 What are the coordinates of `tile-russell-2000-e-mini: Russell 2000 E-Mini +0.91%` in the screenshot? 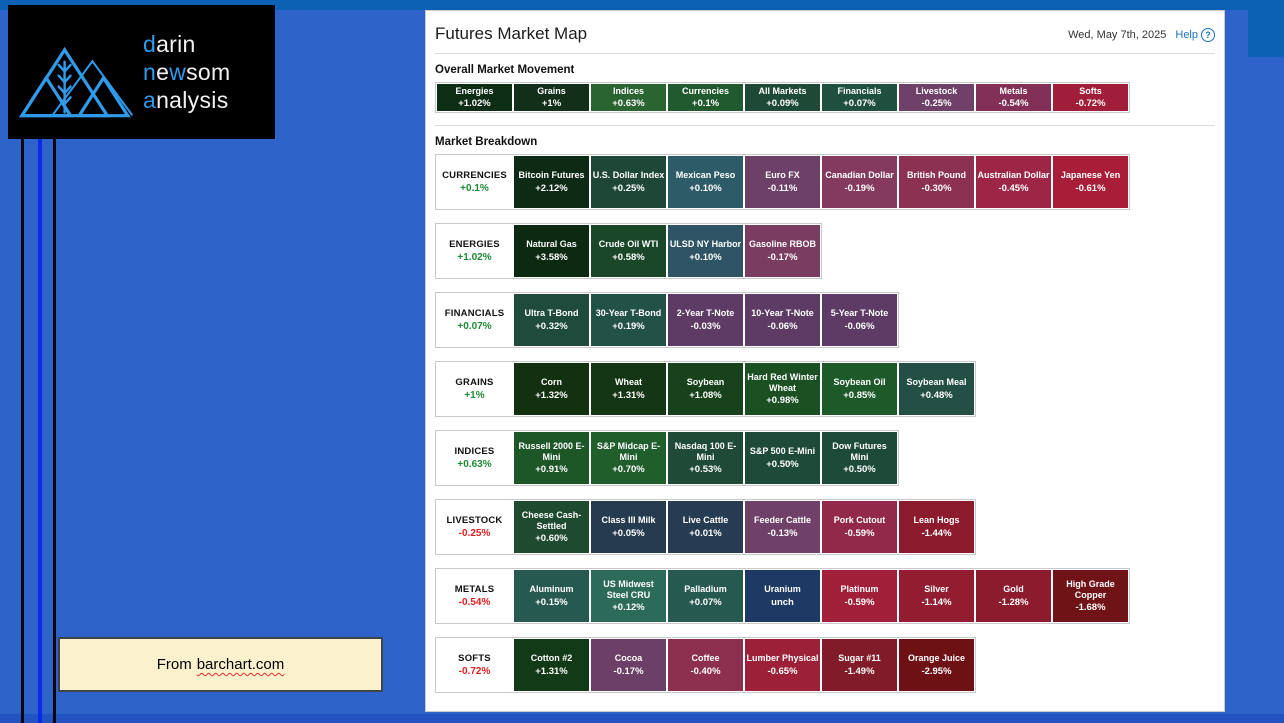 It's located at (551, 458).